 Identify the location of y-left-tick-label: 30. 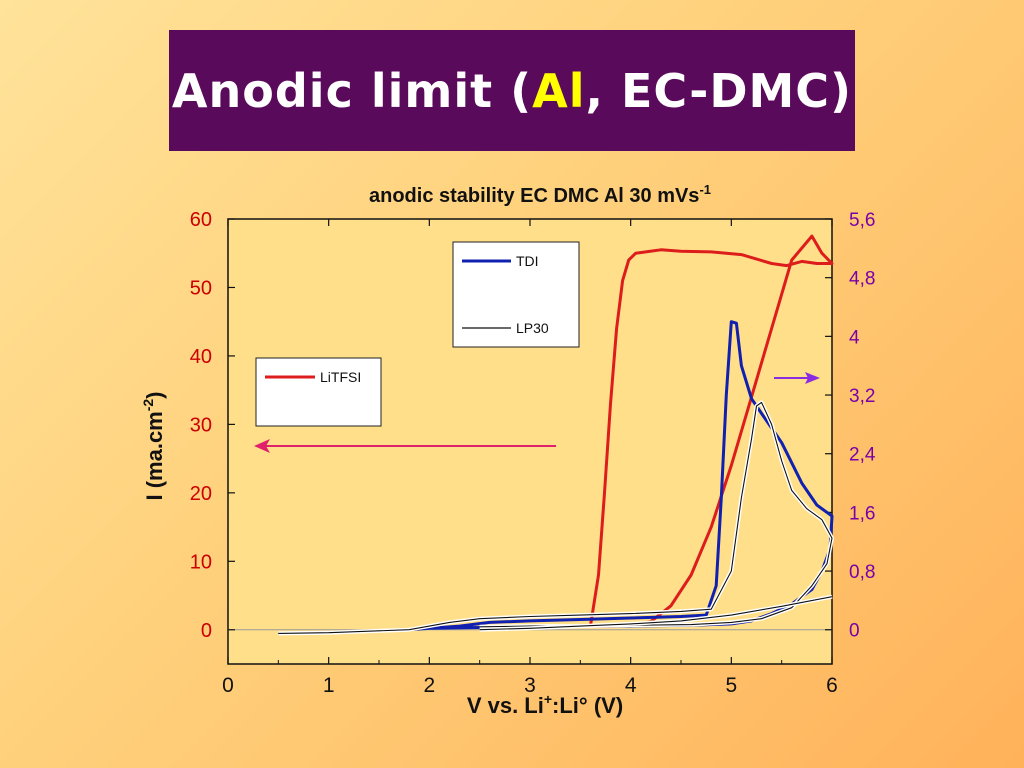
(201, 425).